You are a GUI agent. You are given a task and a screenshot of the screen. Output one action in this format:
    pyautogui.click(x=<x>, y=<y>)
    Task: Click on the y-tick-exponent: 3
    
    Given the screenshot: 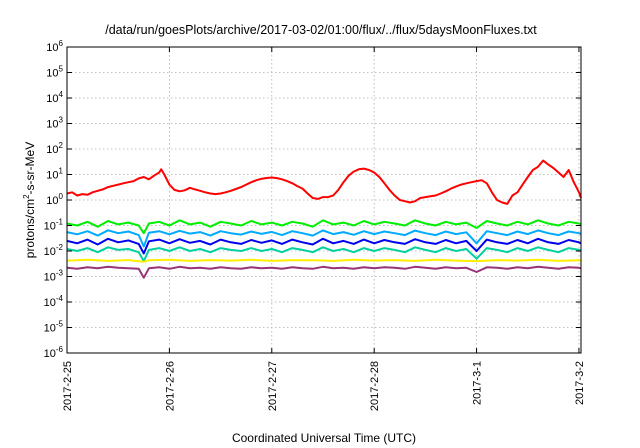 What is the action you would take?
    pyautogui.click(x=61, y=120)
    